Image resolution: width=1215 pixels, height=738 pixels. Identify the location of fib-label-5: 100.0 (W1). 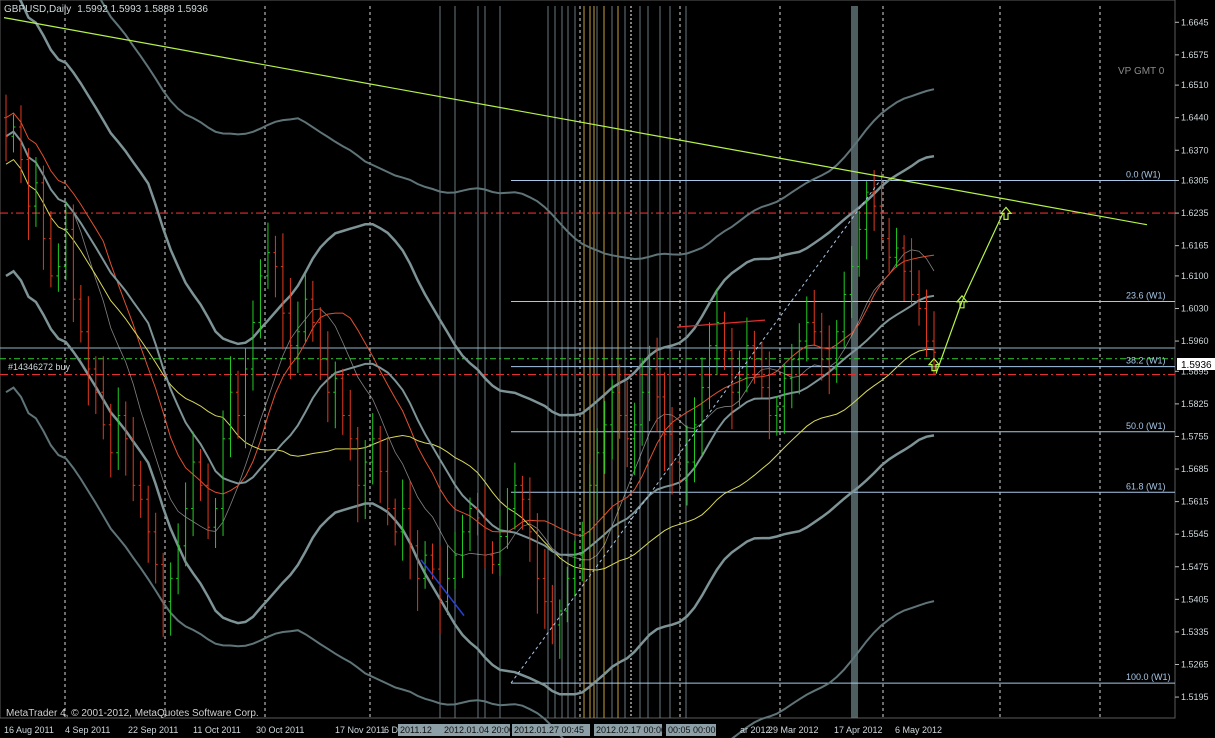
(1148, 677).